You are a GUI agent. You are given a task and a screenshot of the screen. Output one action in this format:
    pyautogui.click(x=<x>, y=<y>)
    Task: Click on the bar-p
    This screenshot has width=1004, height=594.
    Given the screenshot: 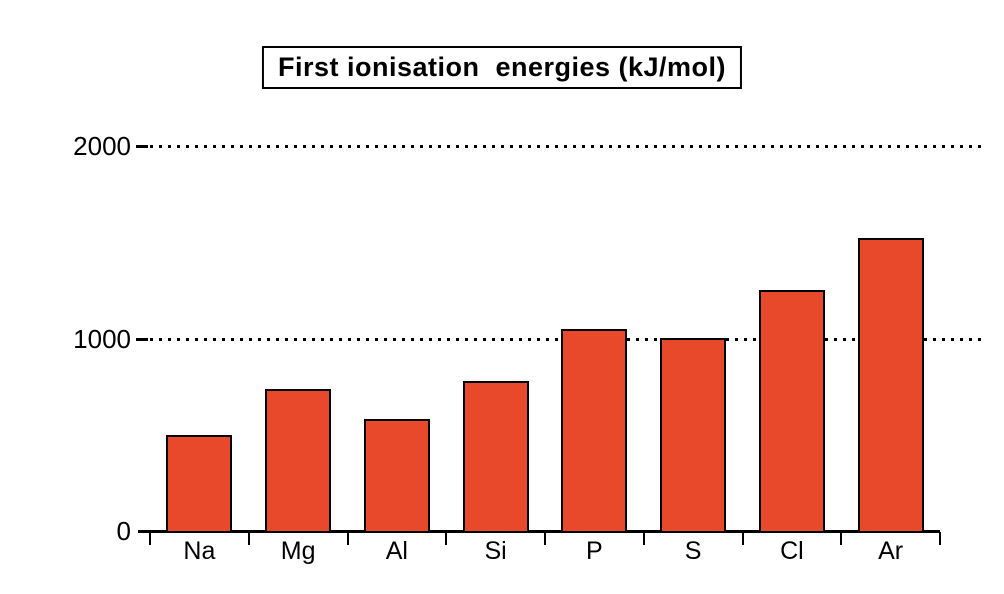 What is the action you would take?
    pyautogui.click(x=594, y=430)
    